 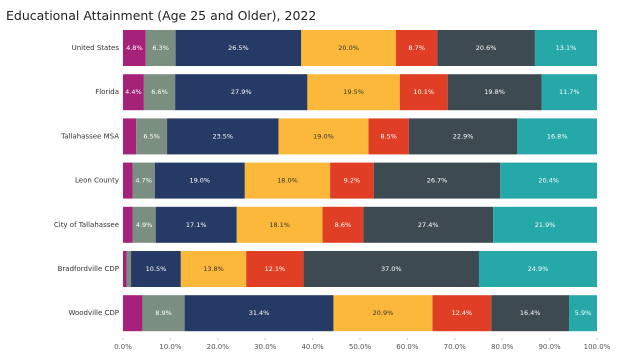 I want to click on value-label: 18.0%, so click(x=287, y=181).